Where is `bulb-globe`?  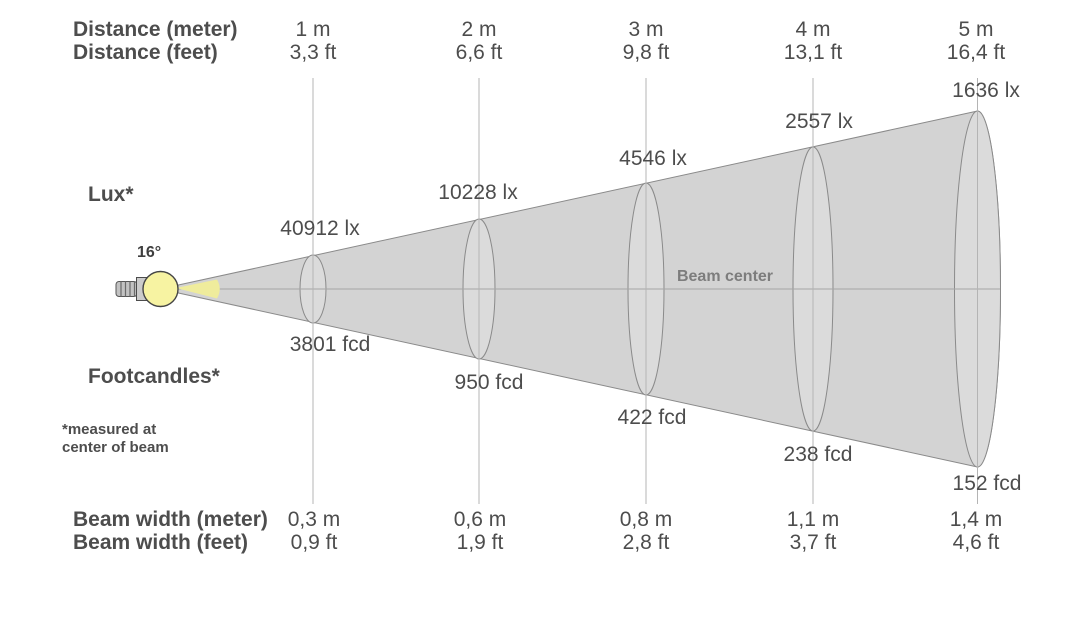
bulb-globe is located at coordinates (160, 289).